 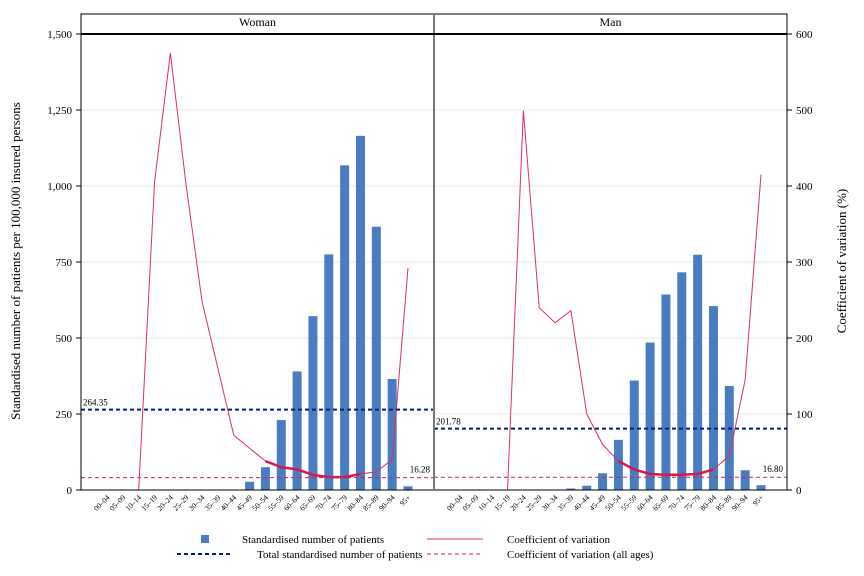 I want to click on y2-tick-label: 500, so click(x=804, y=111).